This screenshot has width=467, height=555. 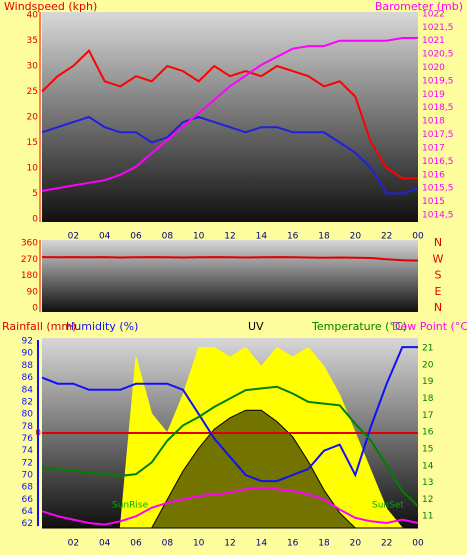 What do you see at coordinates (35, 194) in the screenshot?
I see `y-tick-label: 5` at bounding box center [35, 194].